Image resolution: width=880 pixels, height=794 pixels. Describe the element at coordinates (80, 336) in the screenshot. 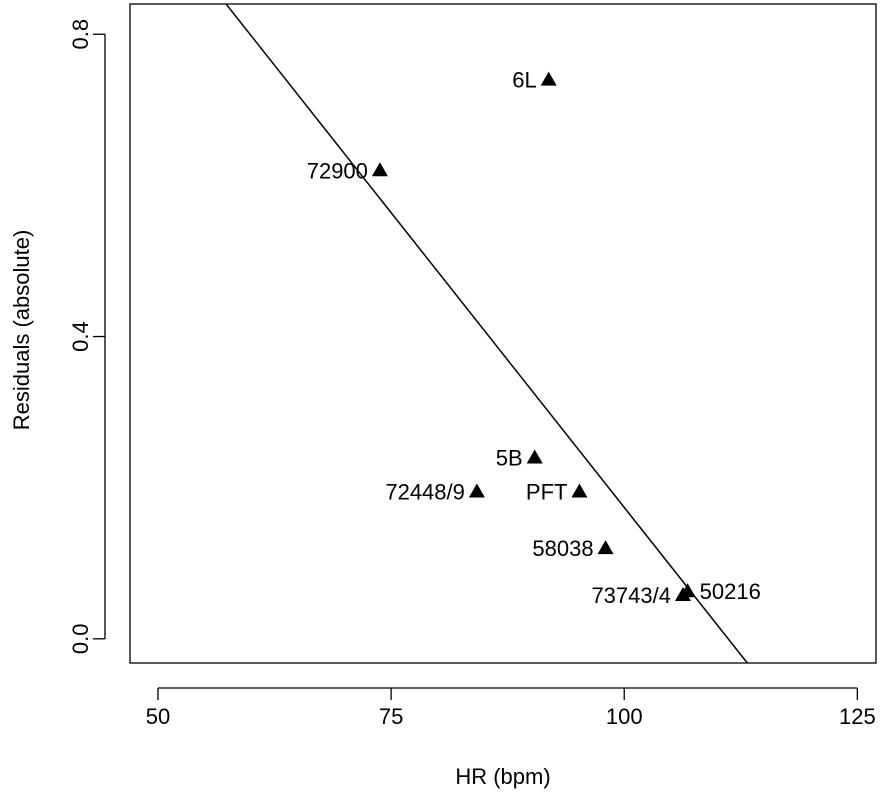

I see `y-tick-label: 0.4` at that location.